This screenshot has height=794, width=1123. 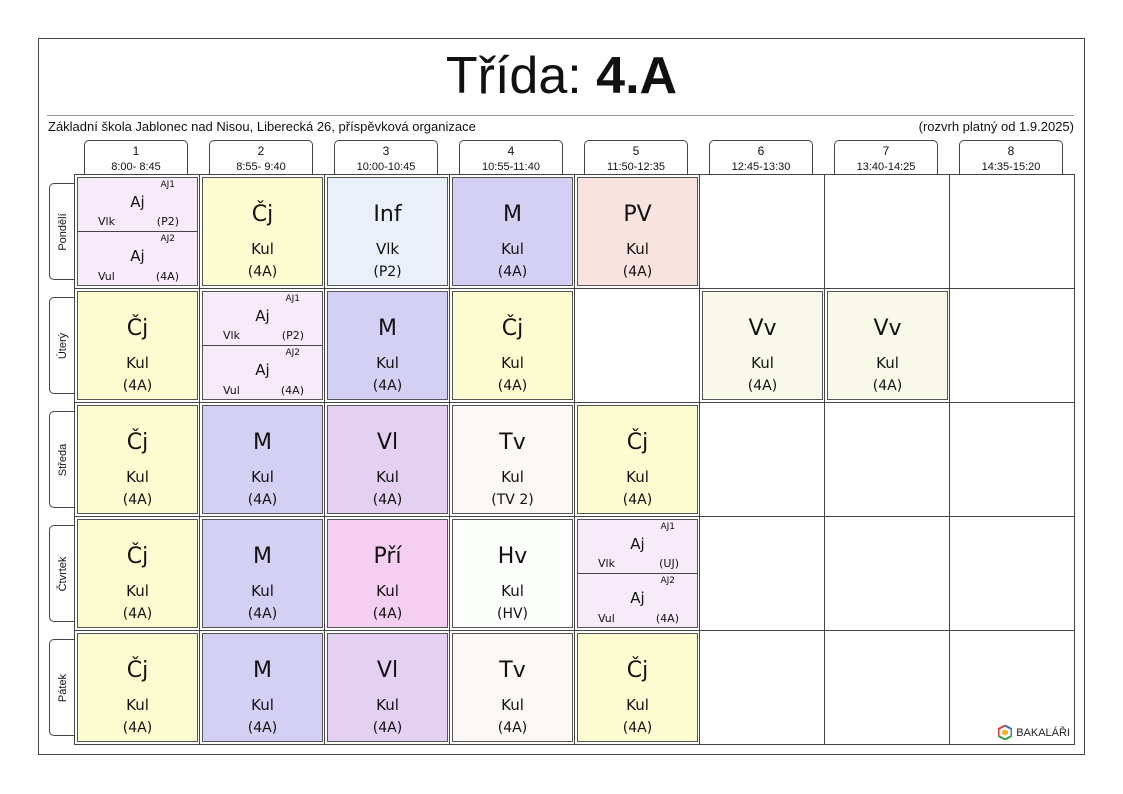 I want to click on lesson-cell: Tv Kul (4A), so click(x=512, y=687).